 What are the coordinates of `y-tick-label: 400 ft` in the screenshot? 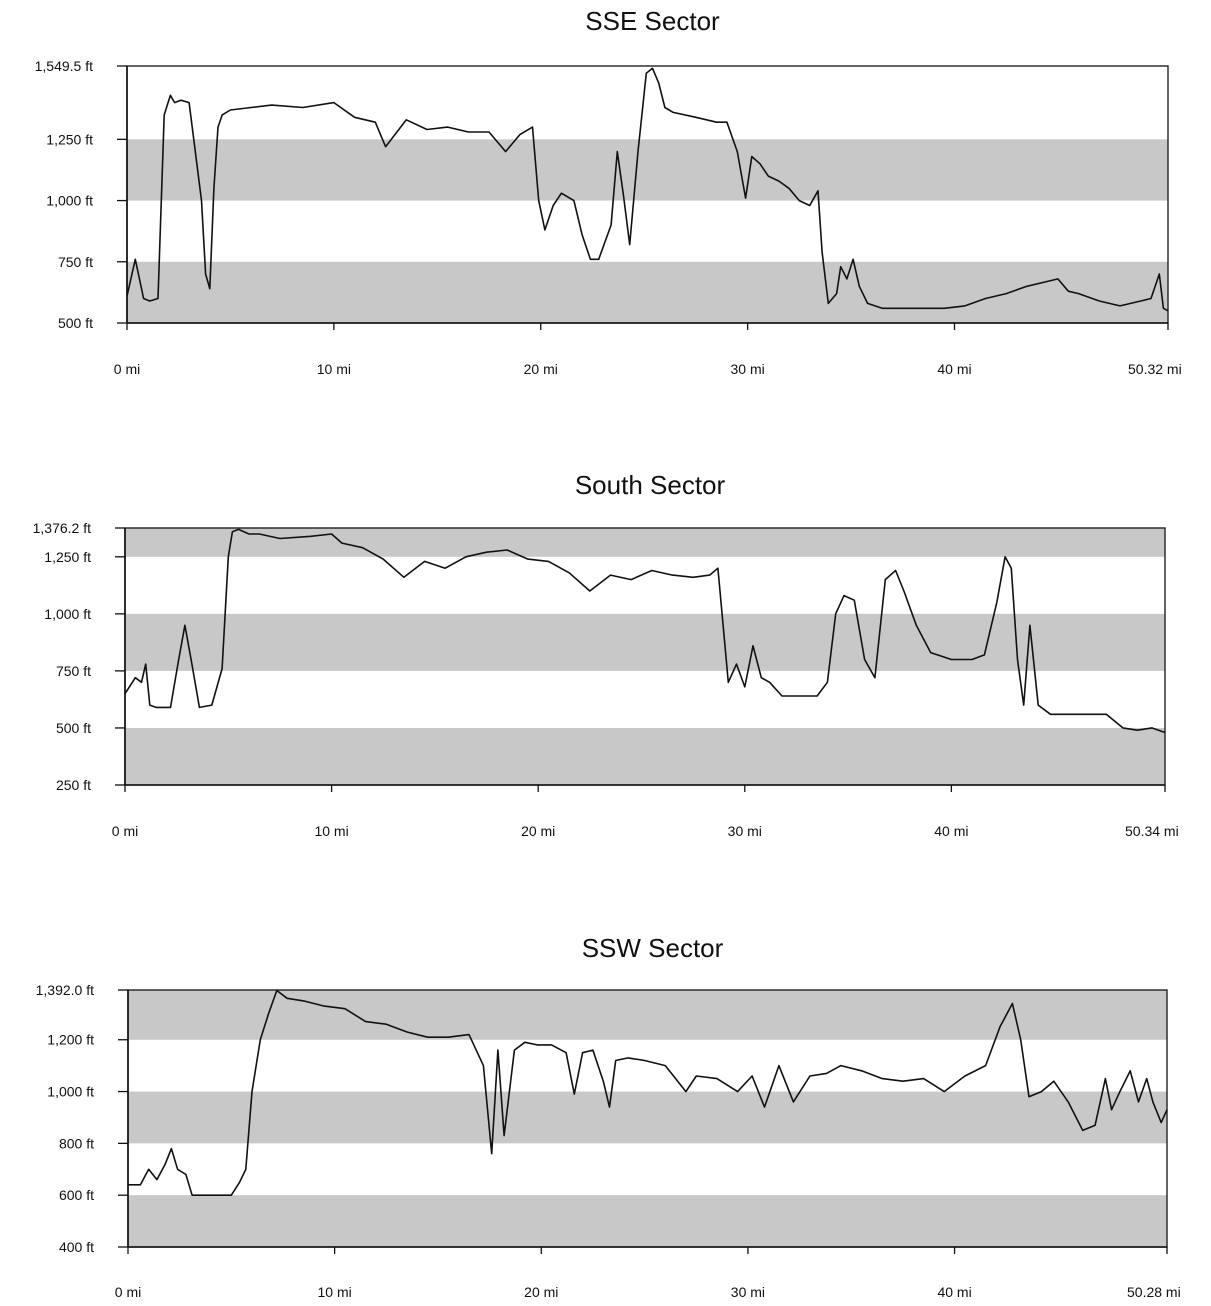 It's located at (76, 1247).